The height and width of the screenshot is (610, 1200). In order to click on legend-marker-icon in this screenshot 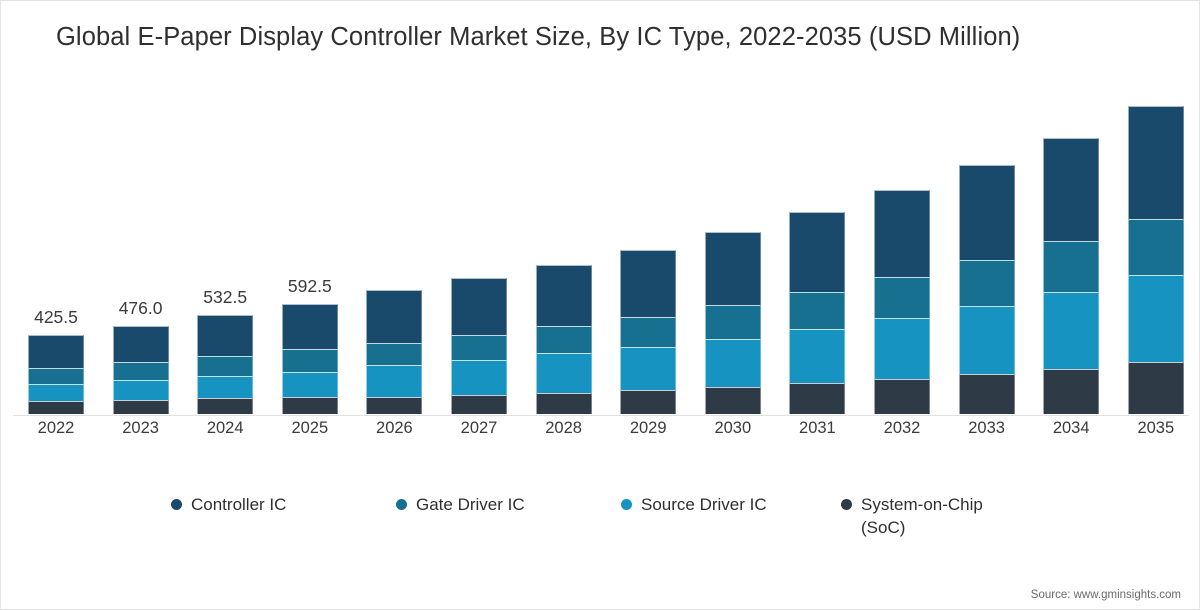, I will do `click(846, 504)`.